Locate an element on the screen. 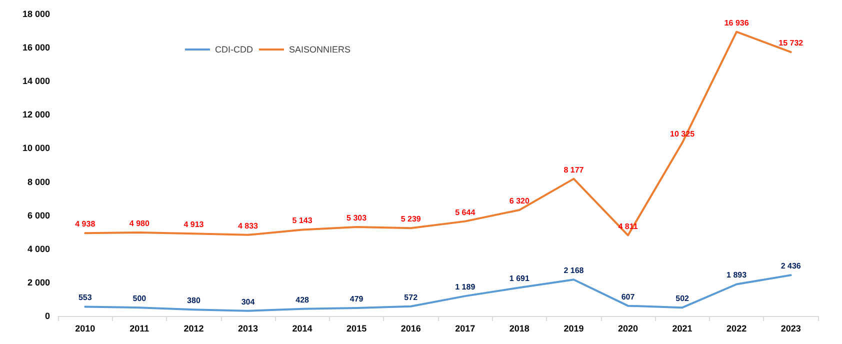 This screenshot has width=842, height=344. x-tick-label: 2016 is located at coordinates (410, 329).